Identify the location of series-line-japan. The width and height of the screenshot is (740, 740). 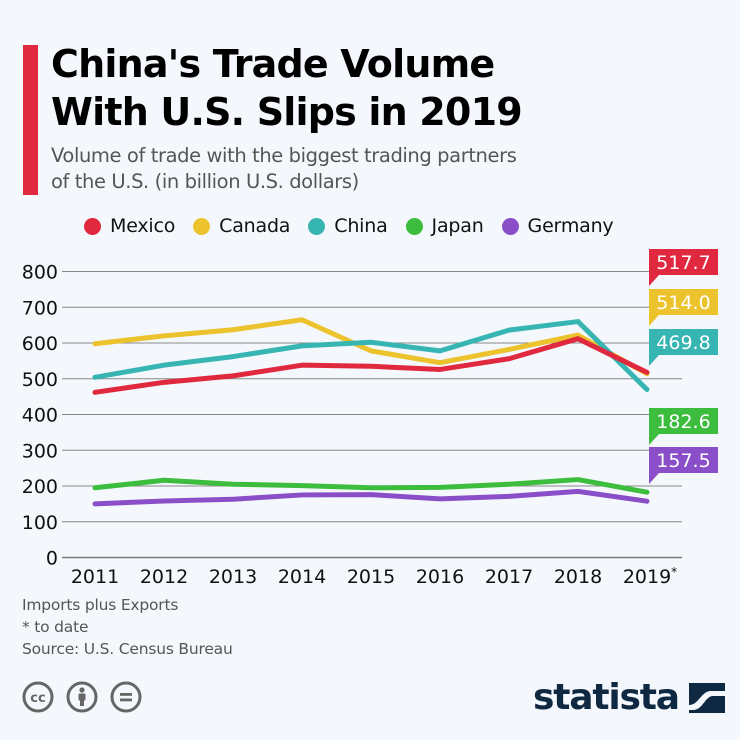
(371, 486).